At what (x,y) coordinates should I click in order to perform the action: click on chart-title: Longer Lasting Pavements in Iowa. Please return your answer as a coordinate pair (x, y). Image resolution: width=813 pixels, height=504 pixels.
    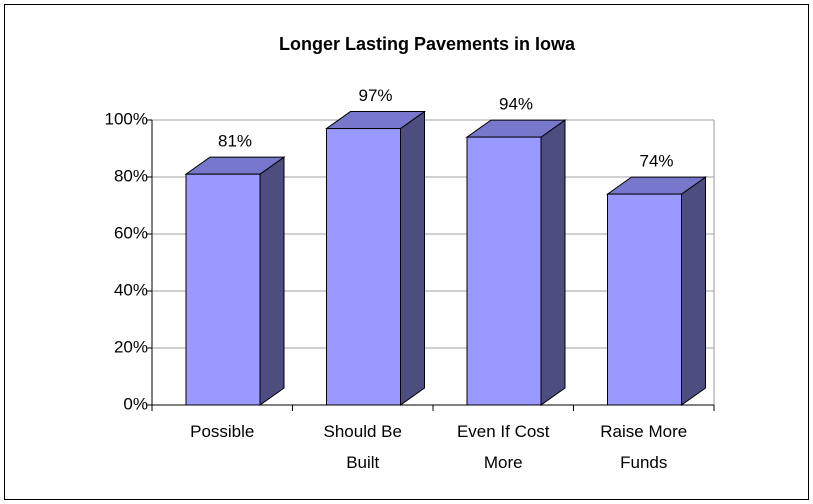
    Looking at the image, I should click on (427, 44).